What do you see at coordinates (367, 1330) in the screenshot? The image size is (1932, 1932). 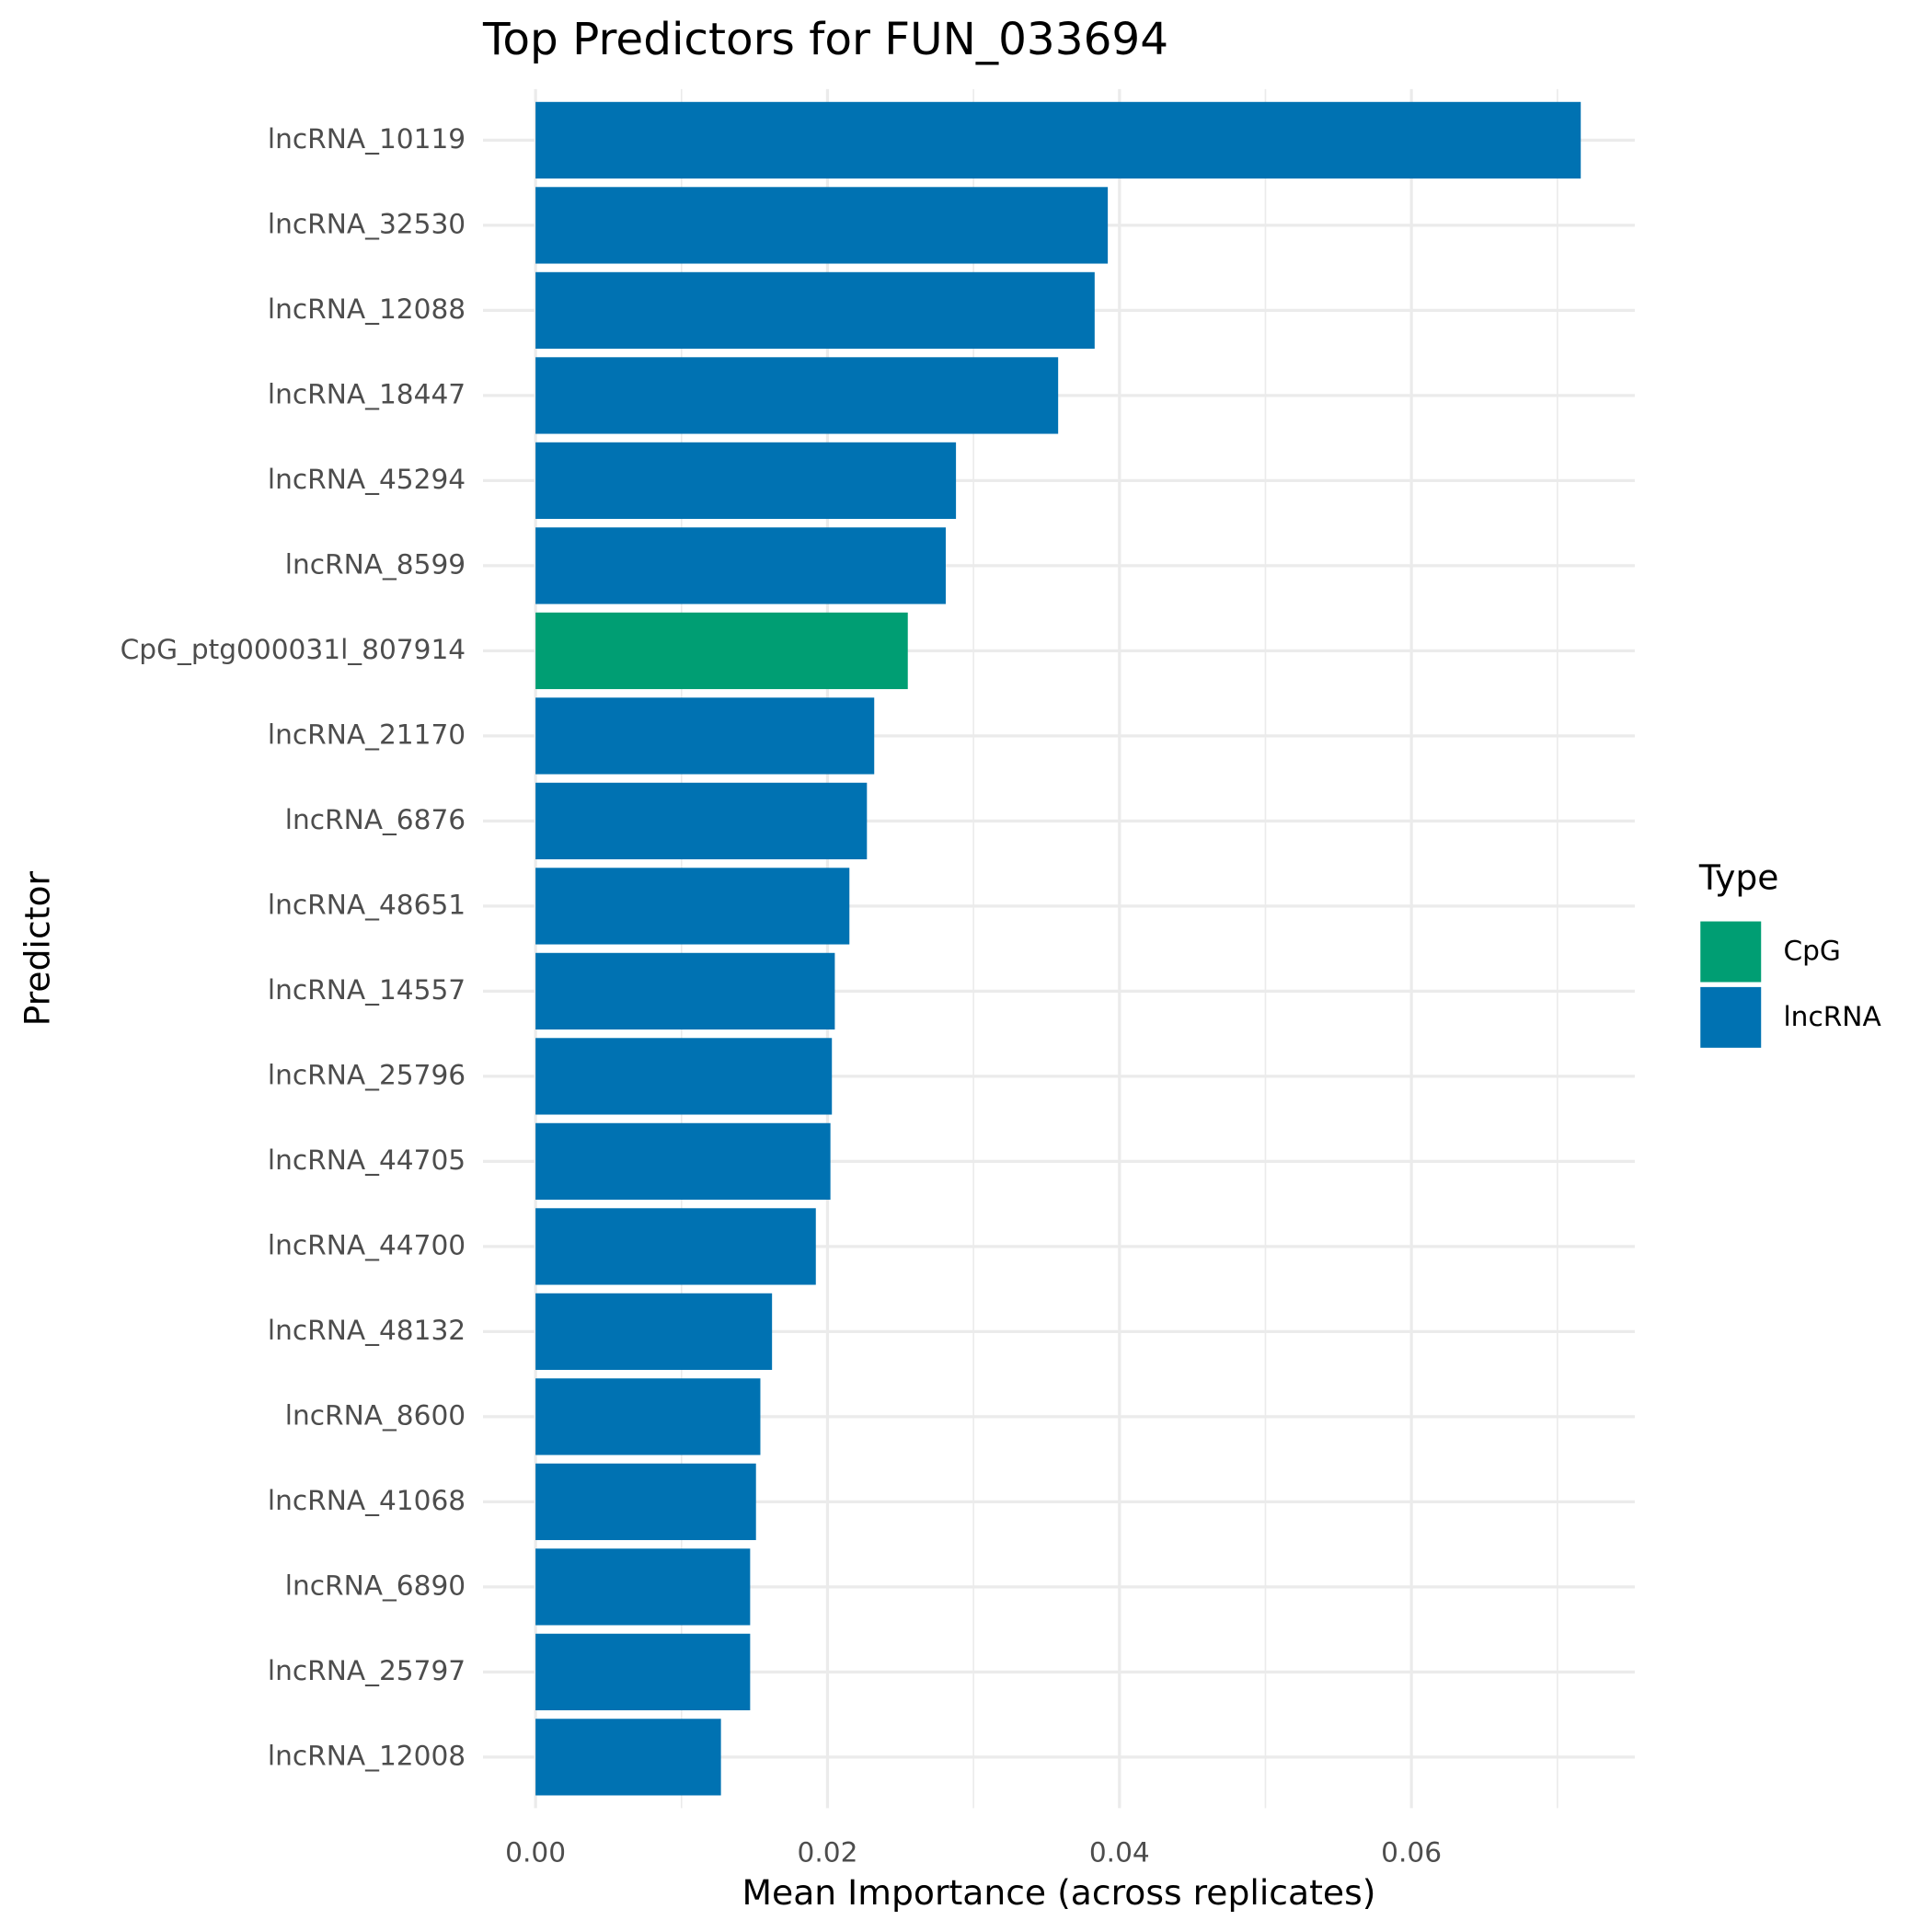 I see `y-tick-label: lncRNA_48132` at bounding box center [367, 1330].